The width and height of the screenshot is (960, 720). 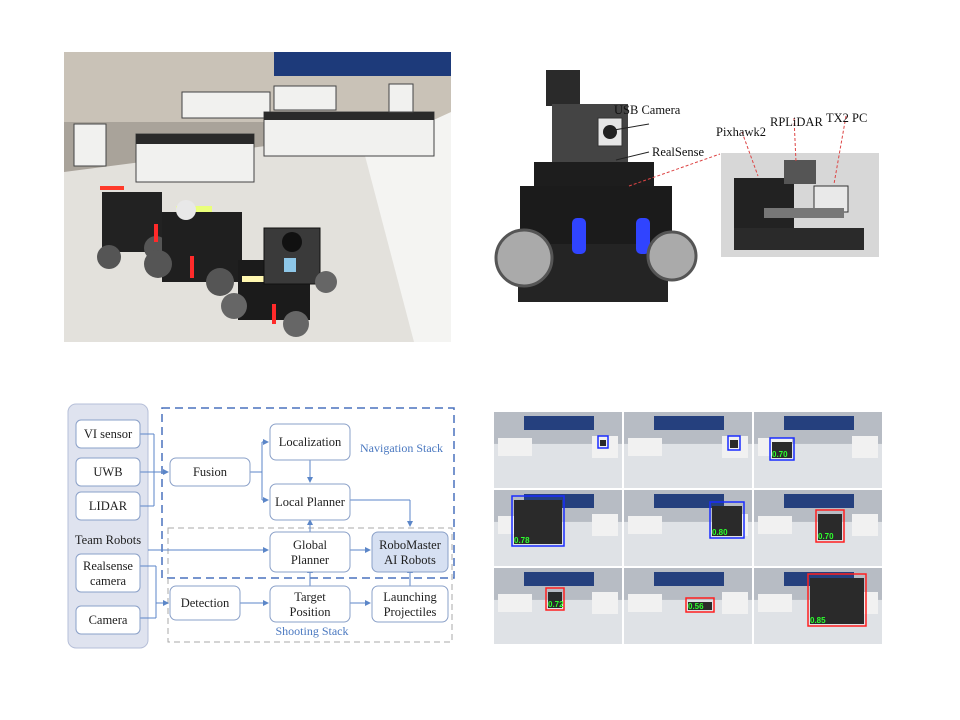 What do you see at coordinates (796, 122) in the screenshot?
I see `annotation-rplidar: RPLiDAR` at bounding box center [796, 122].